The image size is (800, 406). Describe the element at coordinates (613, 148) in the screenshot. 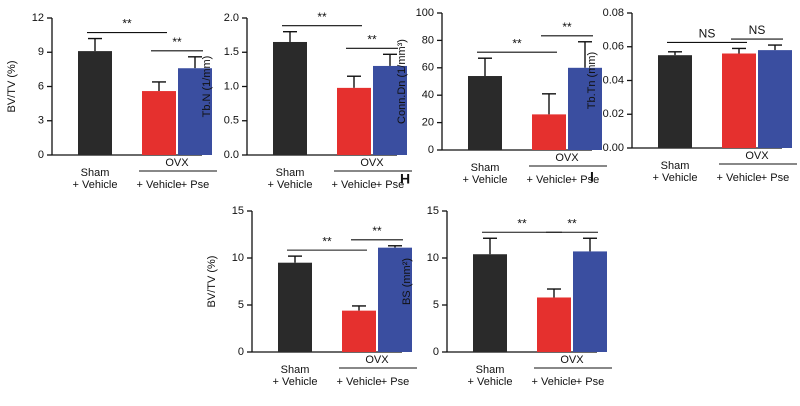

I see `y-tick-label: 0.00` at that location.